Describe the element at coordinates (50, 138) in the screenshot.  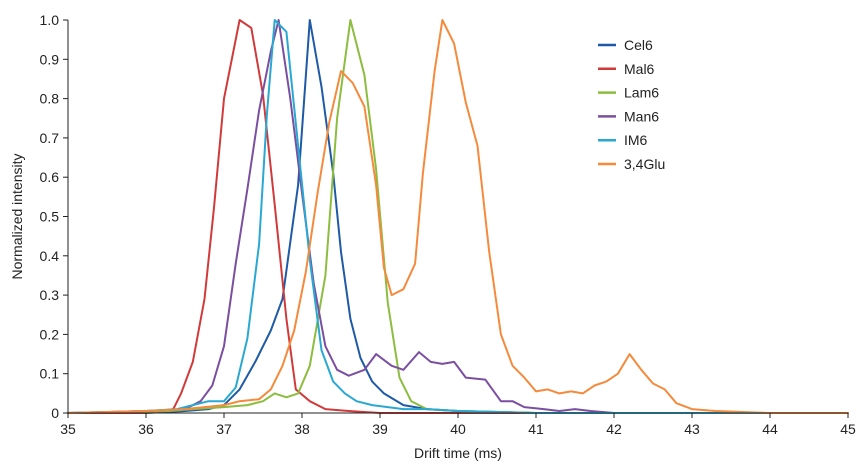
I see `y-tick-label: 0.7` at that location.